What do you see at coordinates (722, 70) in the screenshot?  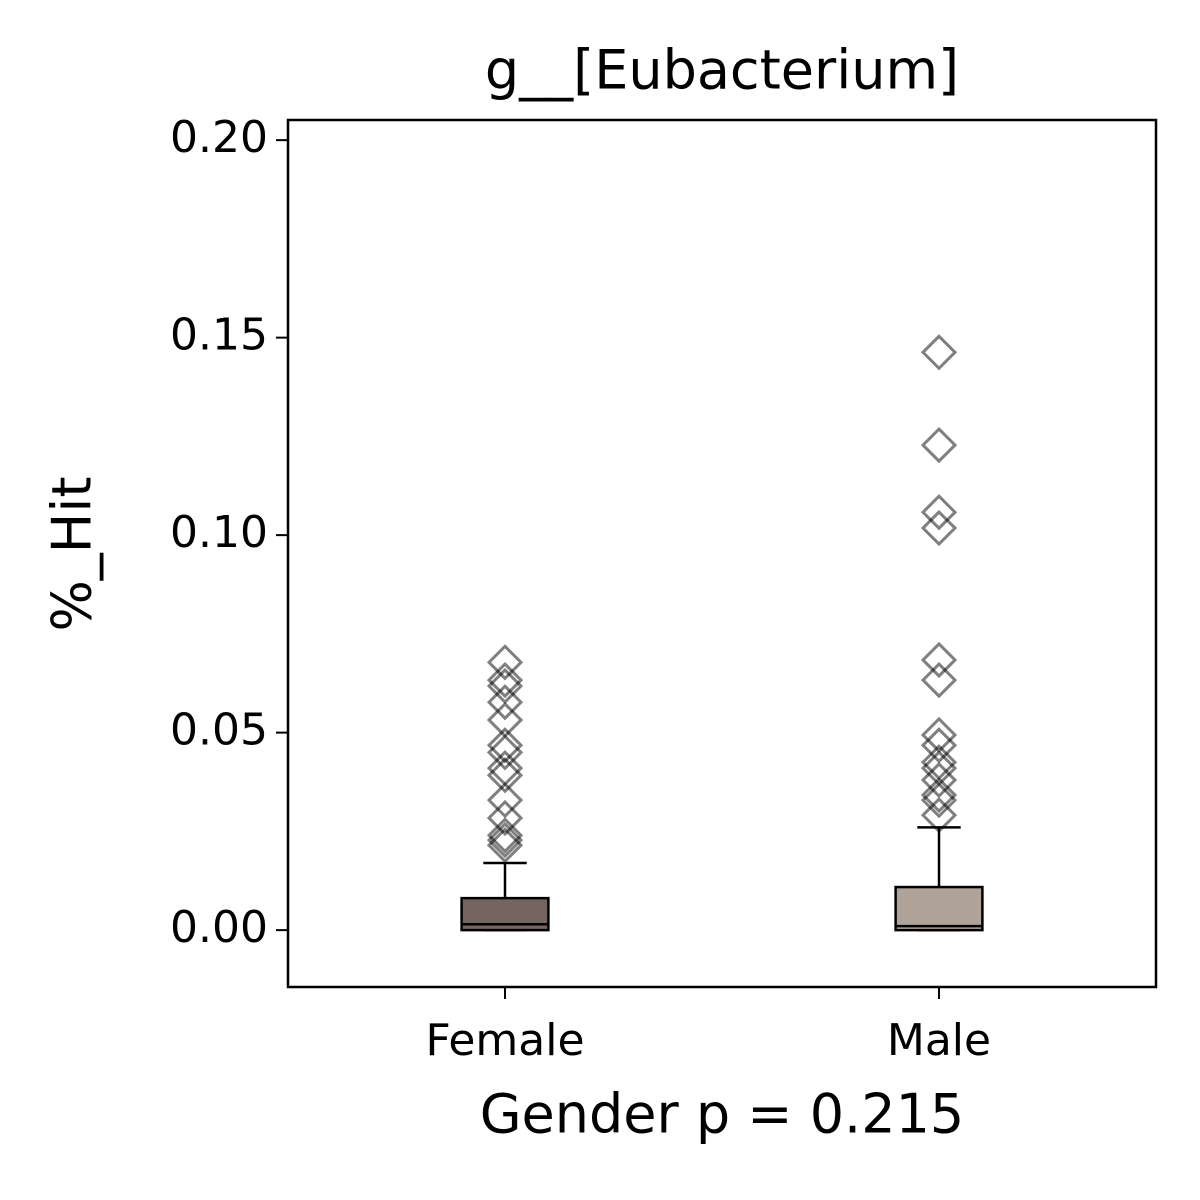 I see `chart-title: g__[Eubacterium]` at bounding box center [722, 70].